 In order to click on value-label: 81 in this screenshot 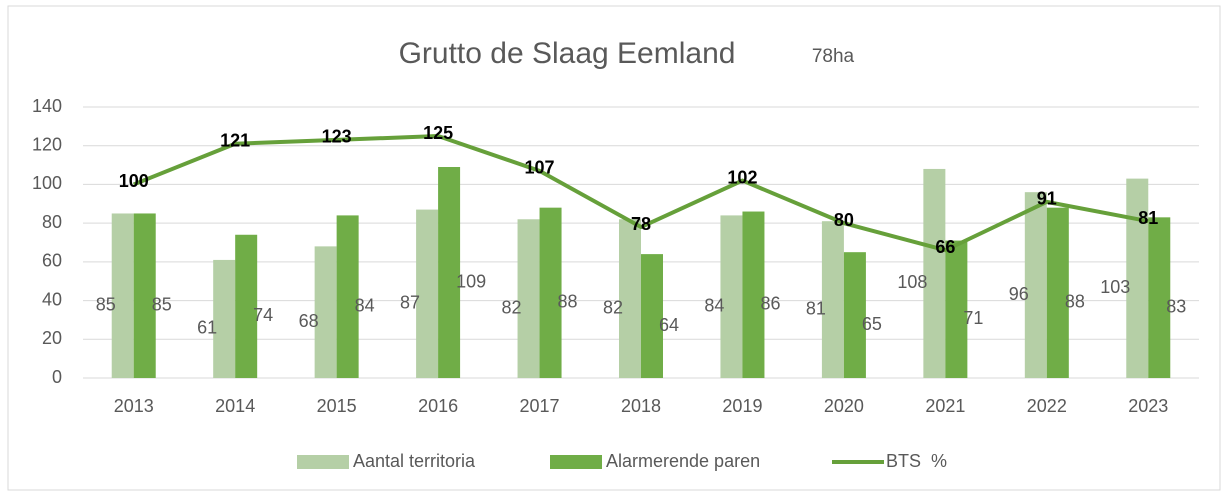, I will do `click(816, 308)`.